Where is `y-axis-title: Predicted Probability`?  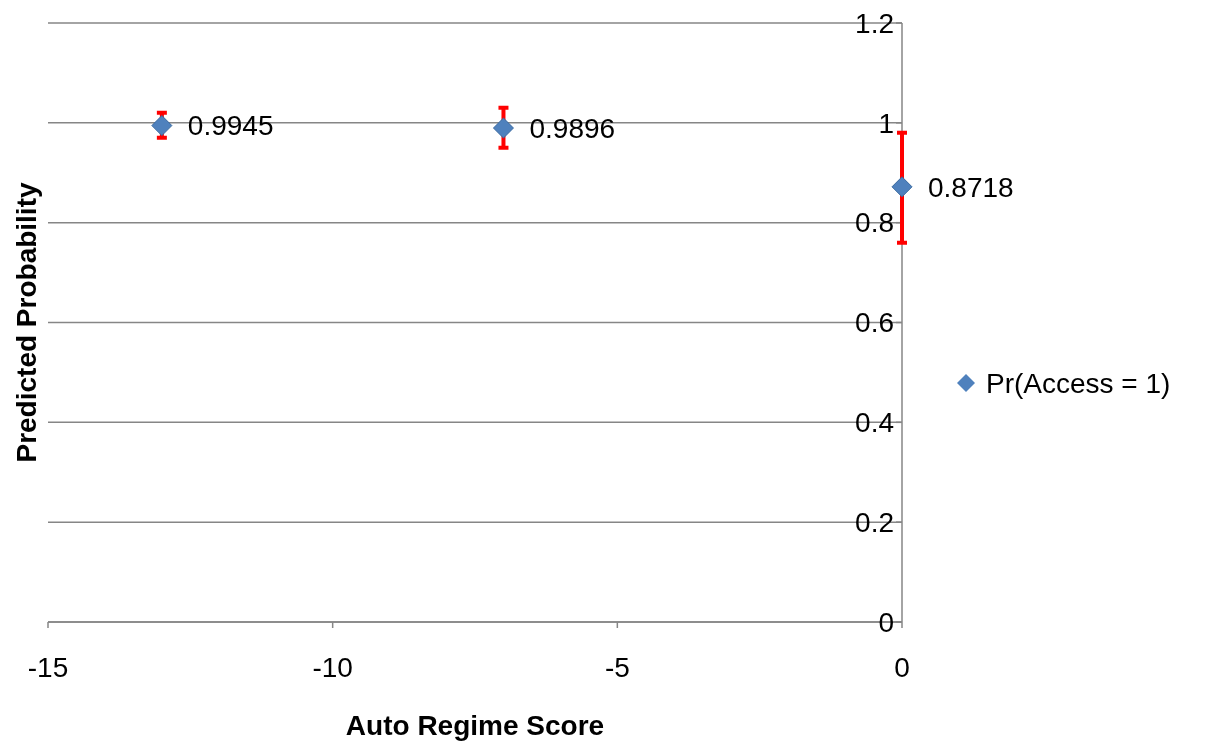
y-axis-title: Predicted Probability is located at coordinates (26, 322).